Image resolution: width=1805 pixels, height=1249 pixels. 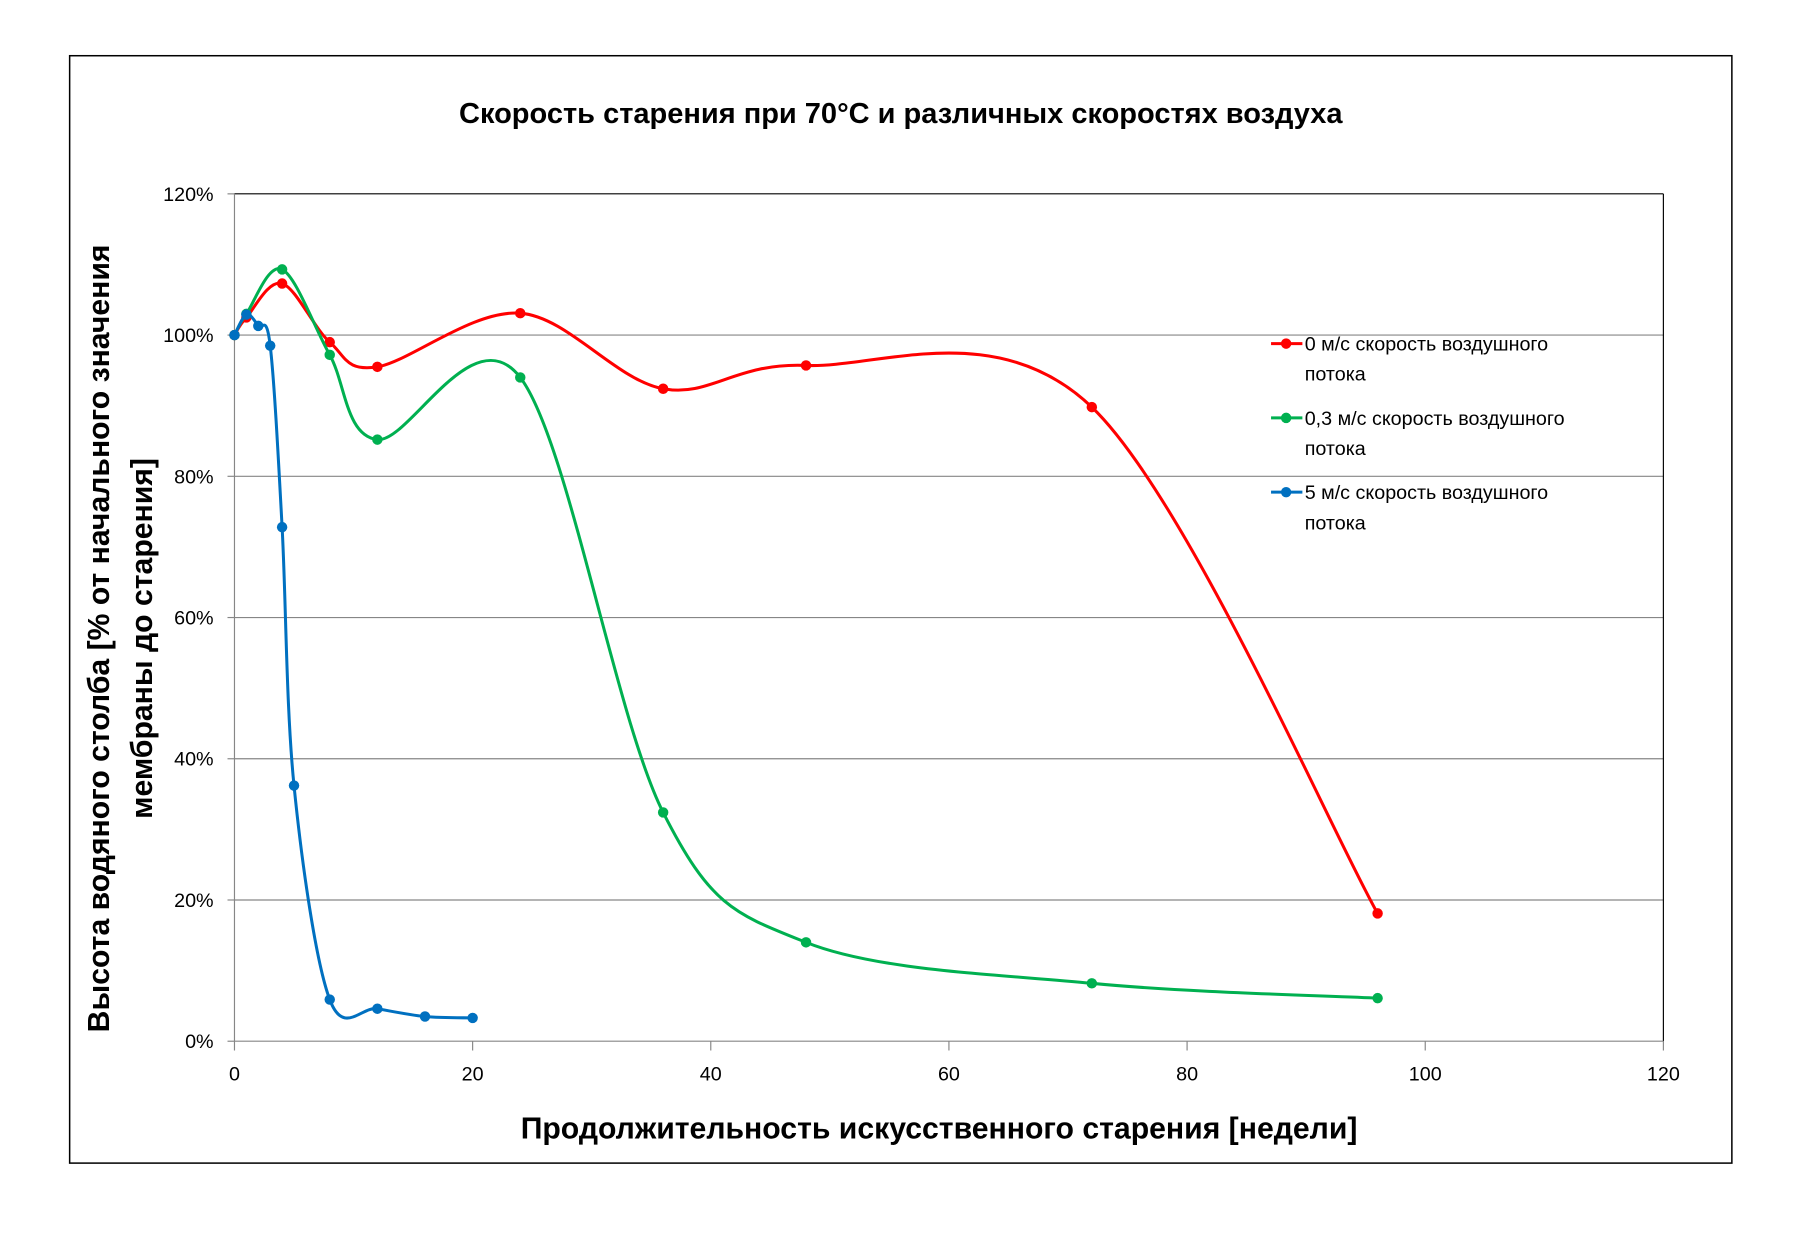 I want to click on legend-label-1: 0,3 м/с скорость воздушного, so click(x=1435, y=419).